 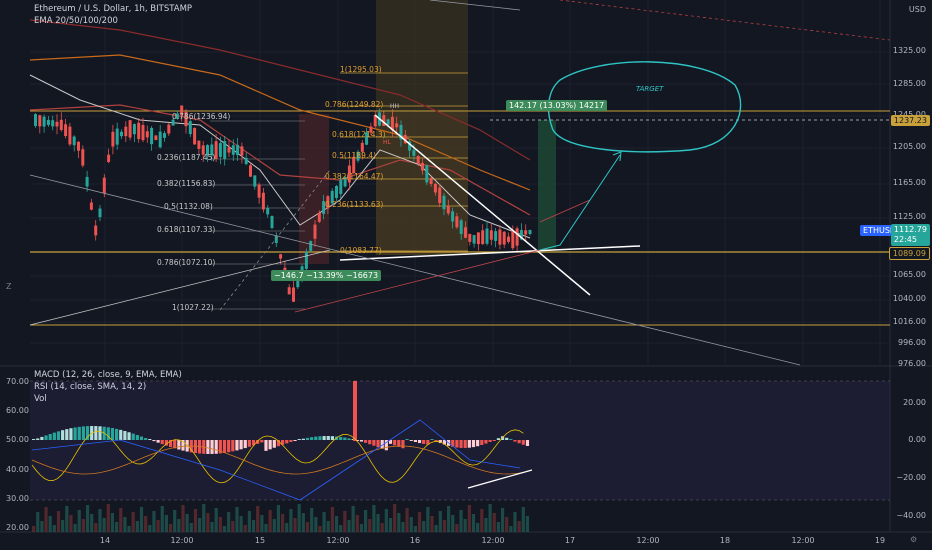 I want to click on short-box-area, so click(x=314, y=189).